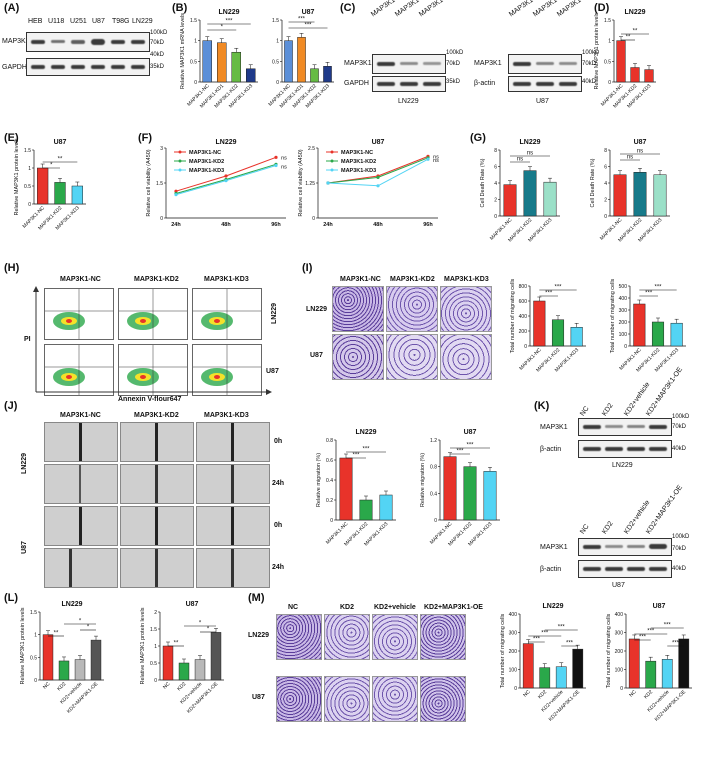  I want to click on y-tick-label: 0.8, so click(329, 441).